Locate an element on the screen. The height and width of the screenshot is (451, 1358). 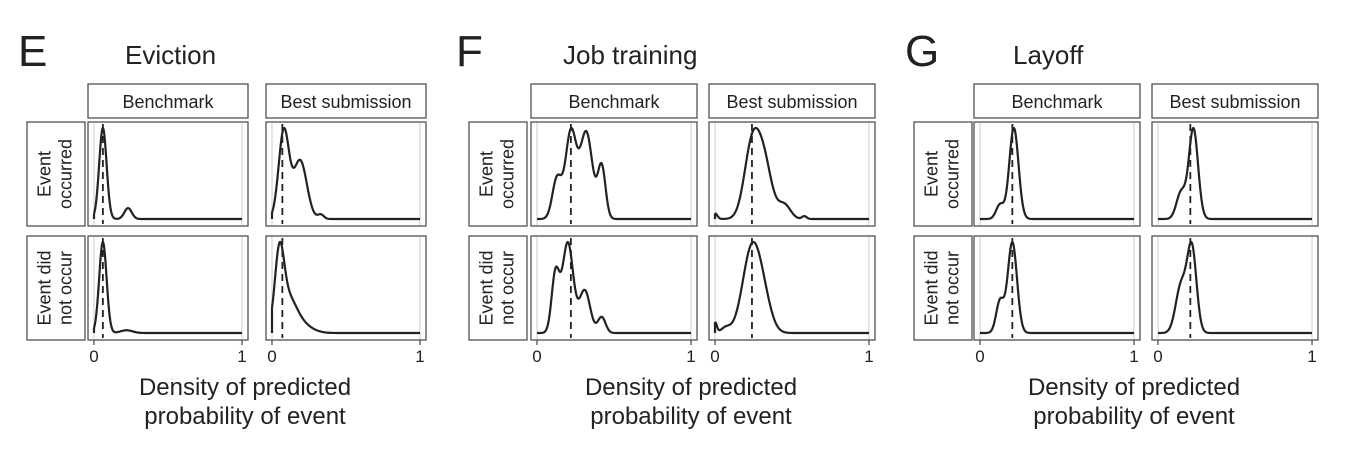
panel-letter: F is located at coordinates (469, 51).